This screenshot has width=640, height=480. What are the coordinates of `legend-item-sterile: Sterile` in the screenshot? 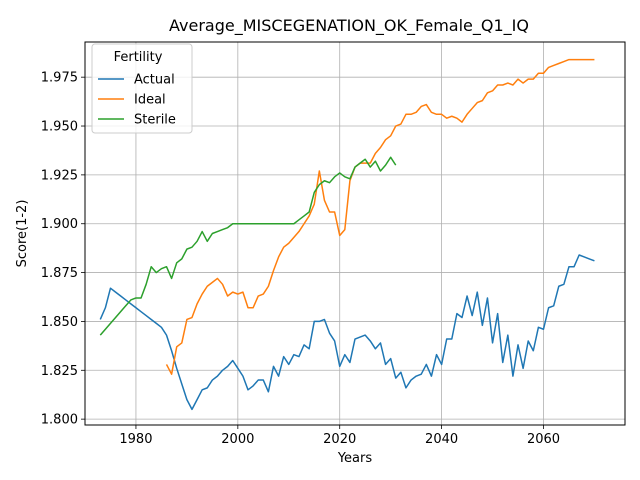 It's located at (137, 120).